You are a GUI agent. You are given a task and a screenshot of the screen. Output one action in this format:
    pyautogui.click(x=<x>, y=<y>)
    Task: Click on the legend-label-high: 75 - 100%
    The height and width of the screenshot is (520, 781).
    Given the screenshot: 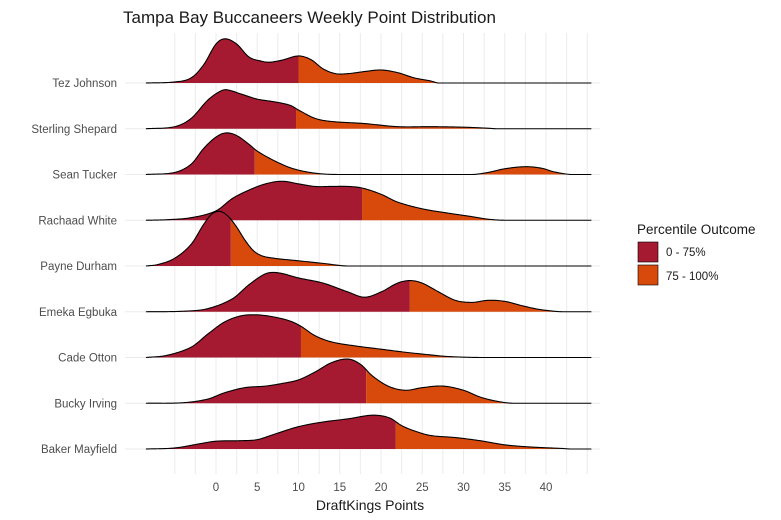 What is the action you would take?
    pyautogui.click(x=692, y=277)
    